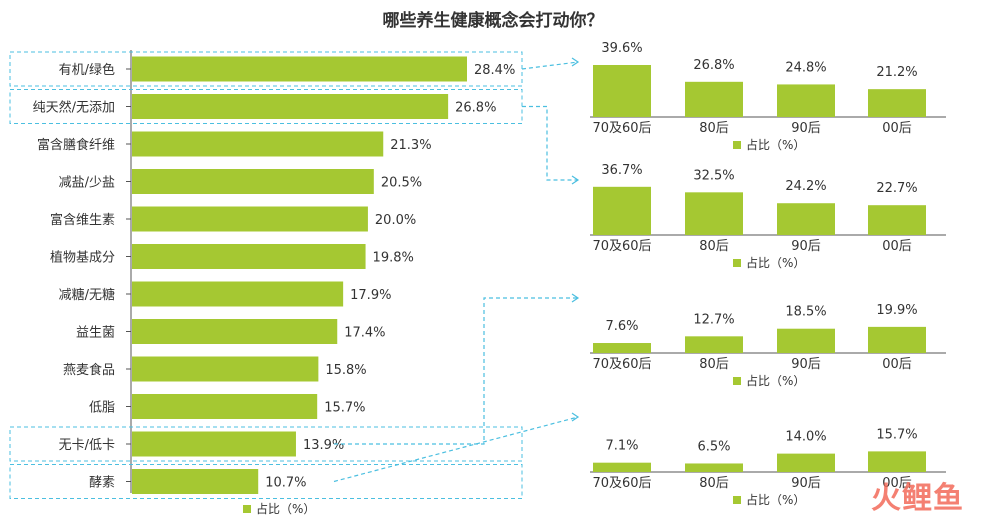  Describe the element at coordinates (345, 370) in the screenshot. I see `main-value-label: 15.8%` at that location.